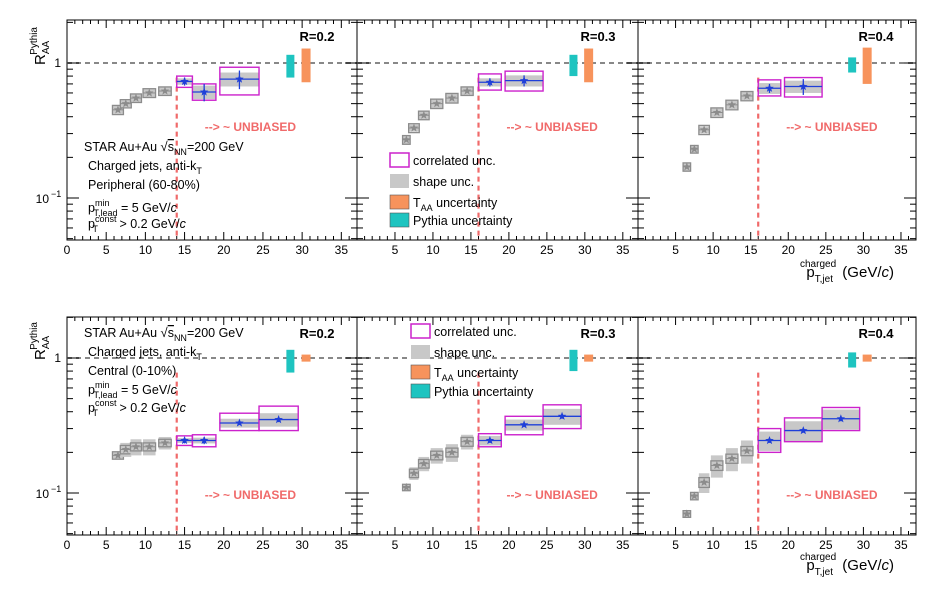 Image resolution: width=928 pixels, height=597 pixels. Describe the element at coordinates (133, 208) in the screenshot. I see `info-line-lead-cut: pmin T,lead = 5 GeV/c` at that location.